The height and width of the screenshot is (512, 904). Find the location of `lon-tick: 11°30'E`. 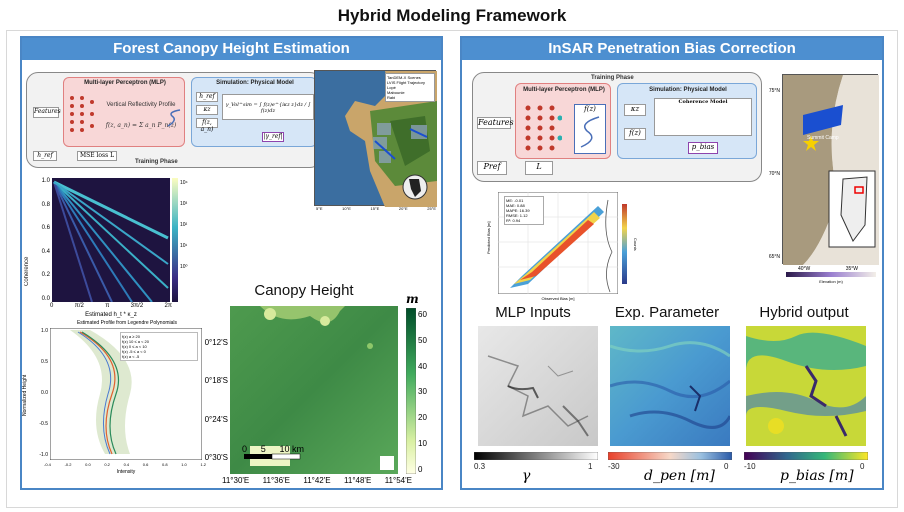

lon-tick: 11°30'E is located at coordinates (236, 480).